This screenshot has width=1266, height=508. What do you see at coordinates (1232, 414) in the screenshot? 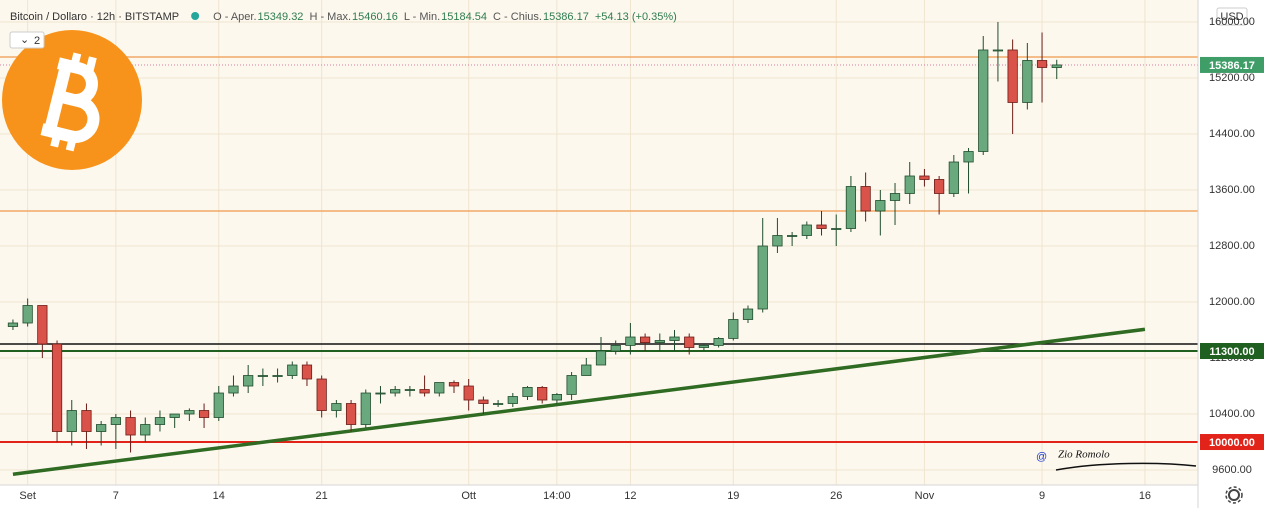
I see `y-tick-label: 10400.00` at bounding box center [1232, 414].